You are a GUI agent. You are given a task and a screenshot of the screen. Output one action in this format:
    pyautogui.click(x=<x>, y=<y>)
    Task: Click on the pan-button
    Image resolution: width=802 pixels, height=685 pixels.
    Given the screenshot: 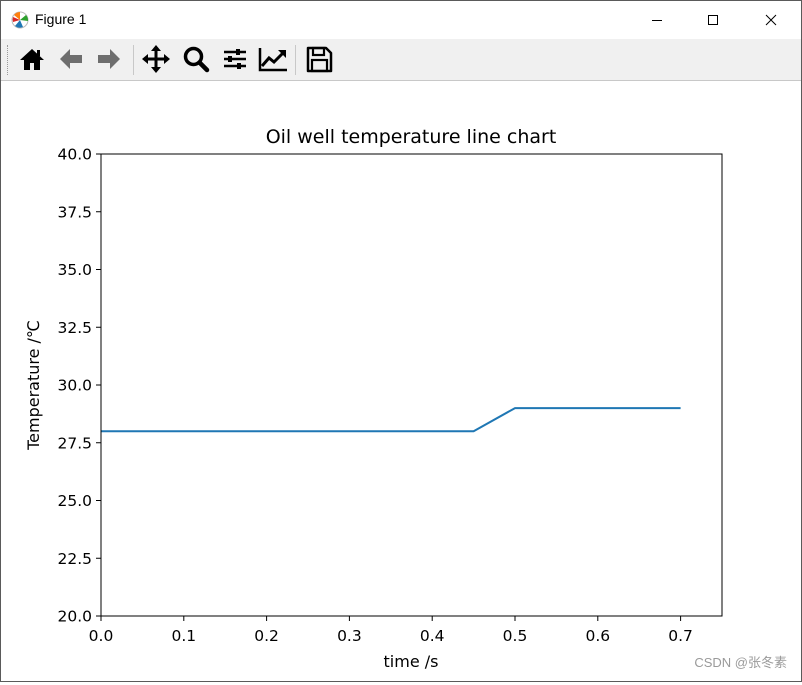 What is the action you would take?
    pyautogui.click(x=156, y=59)
    